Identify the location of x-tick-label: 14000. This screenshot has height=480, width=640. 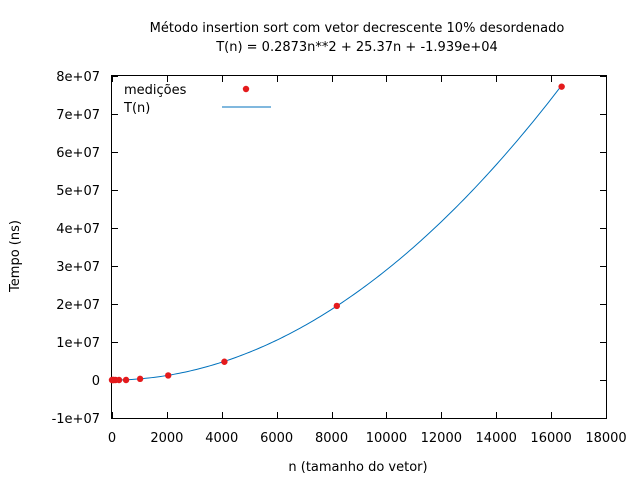
(496, 438).